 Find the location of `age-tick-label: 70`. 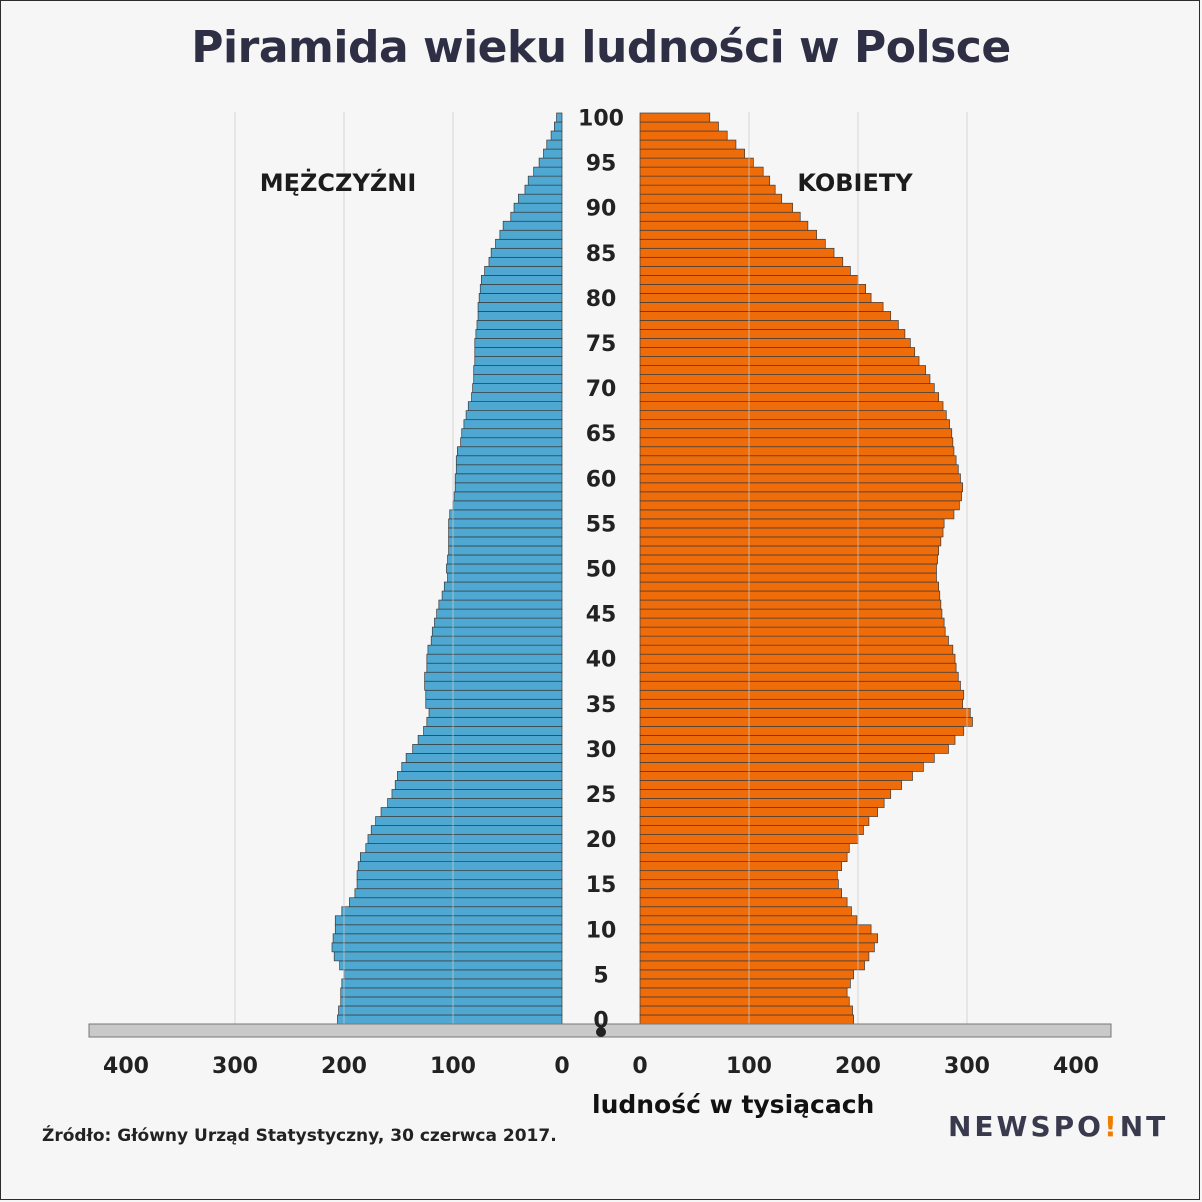

age-tick-label: 70 is located at coordinates (601, 389).